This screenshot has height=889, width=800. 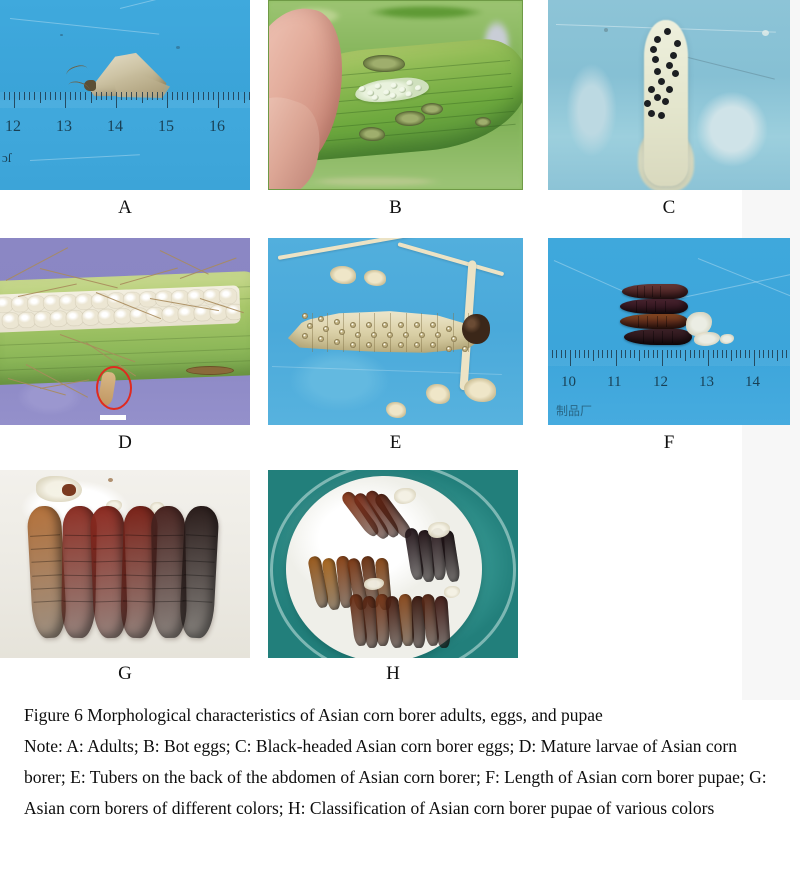 What do you see at coordinates (660, 382) in the screenshot?
I see `ruler-number: 12` at bounding box center [660, 382].